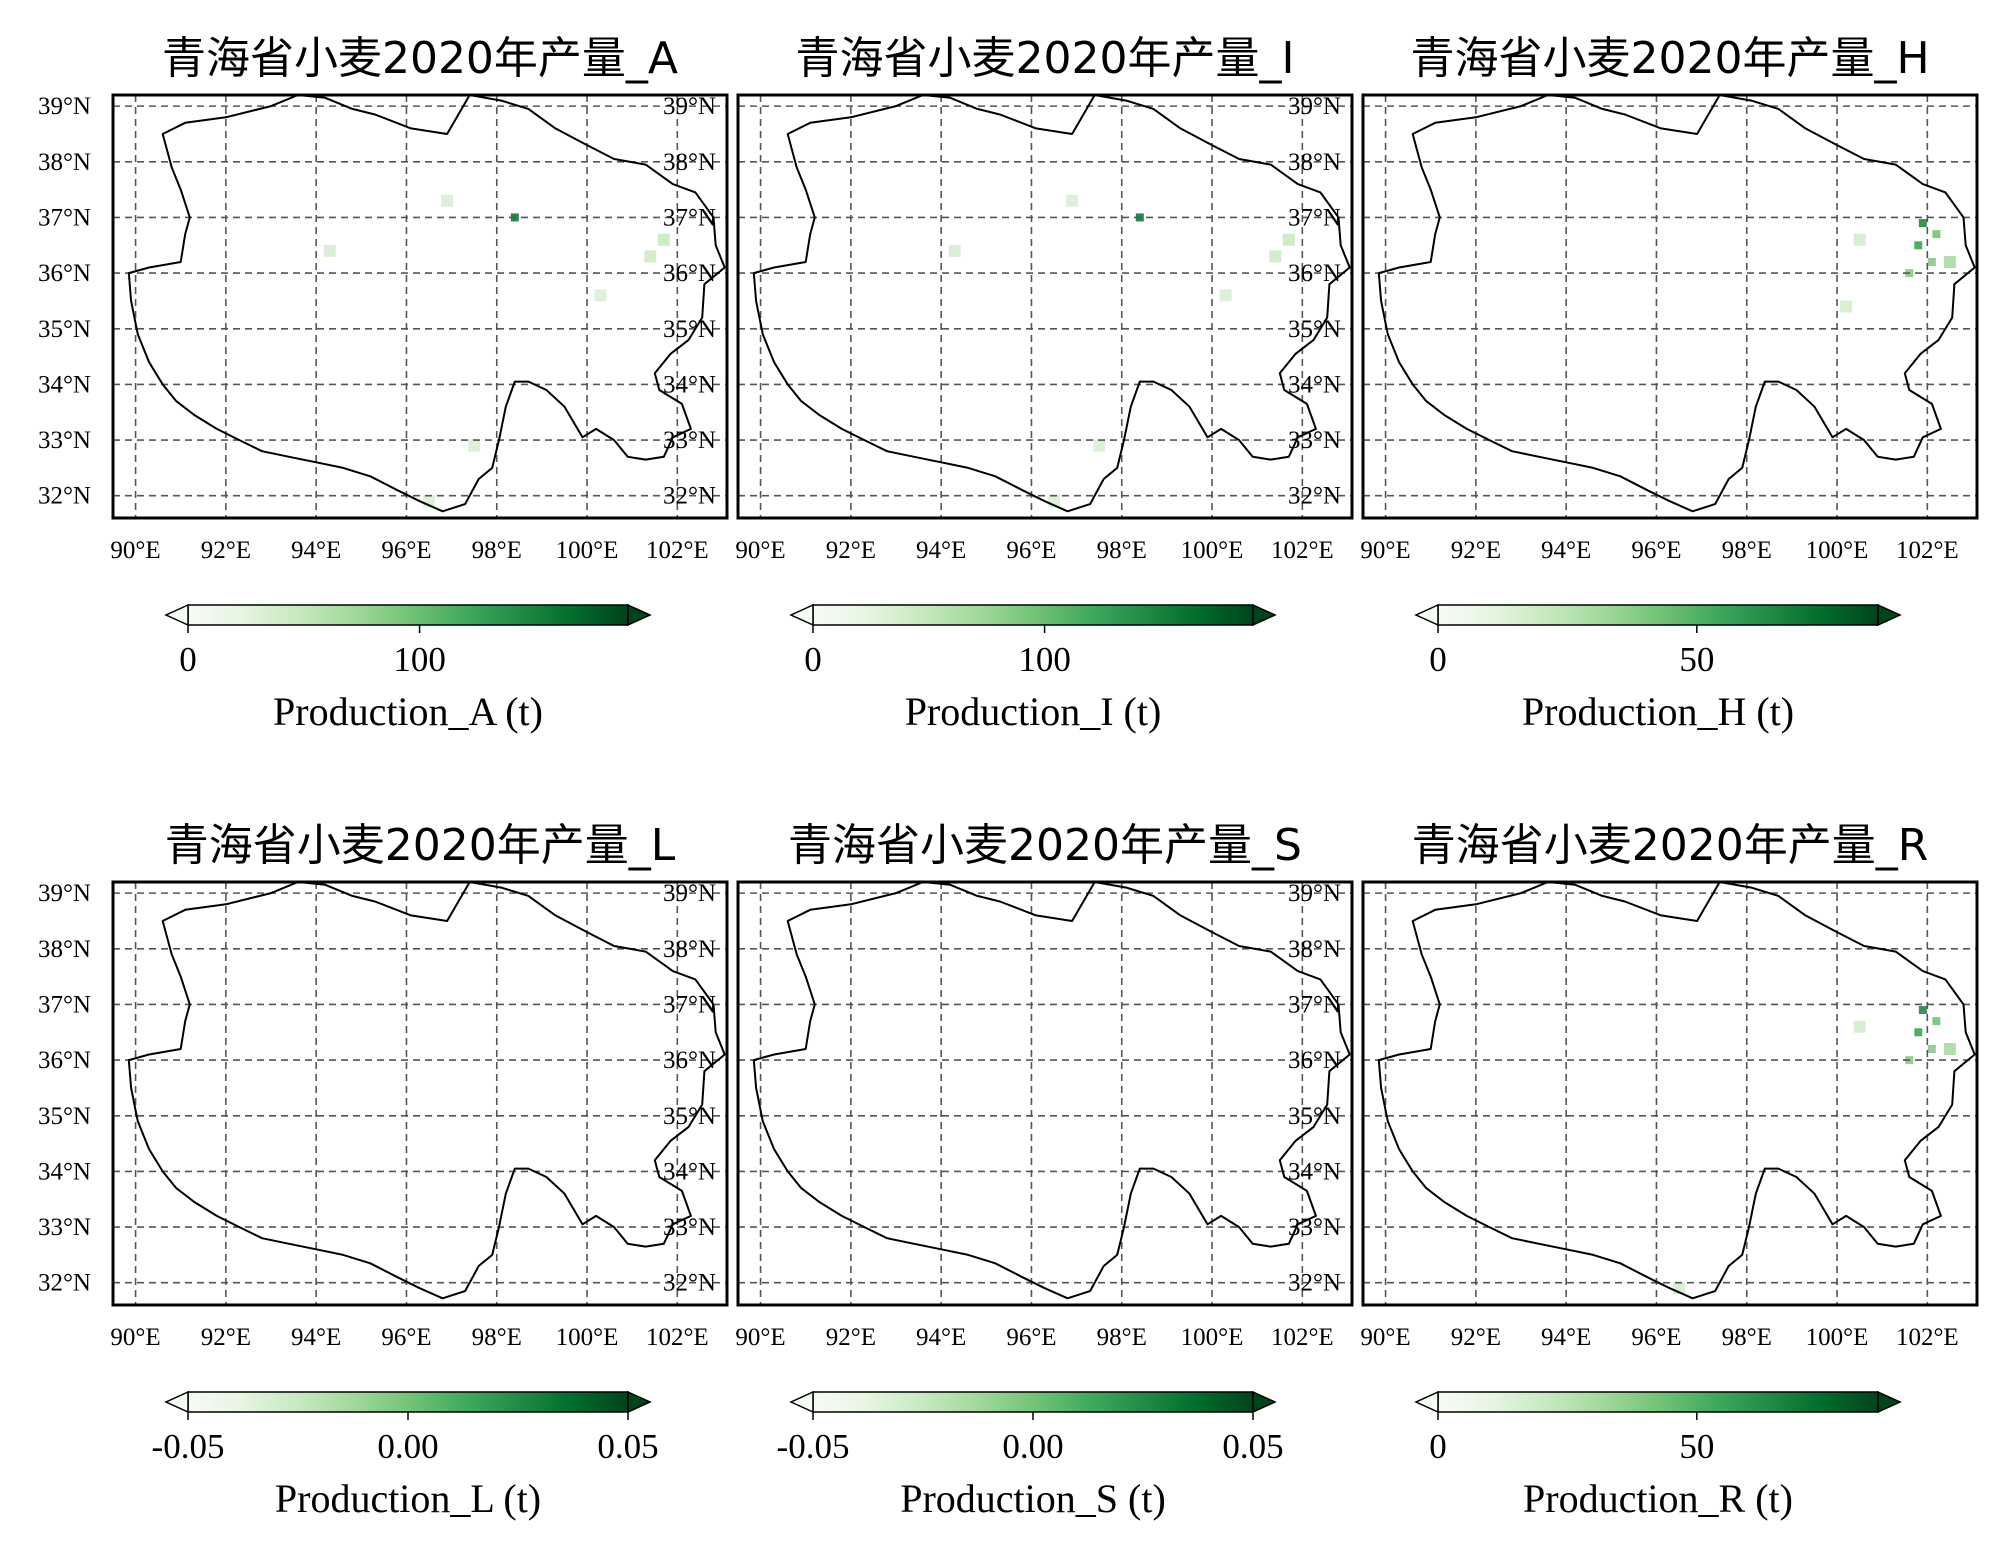 The height and width of the screenshot is (1556, 2002). Describe the element at coordinates (1044, 659) in the screenshot. I see `colorbar-tick-label: 100` at that location.